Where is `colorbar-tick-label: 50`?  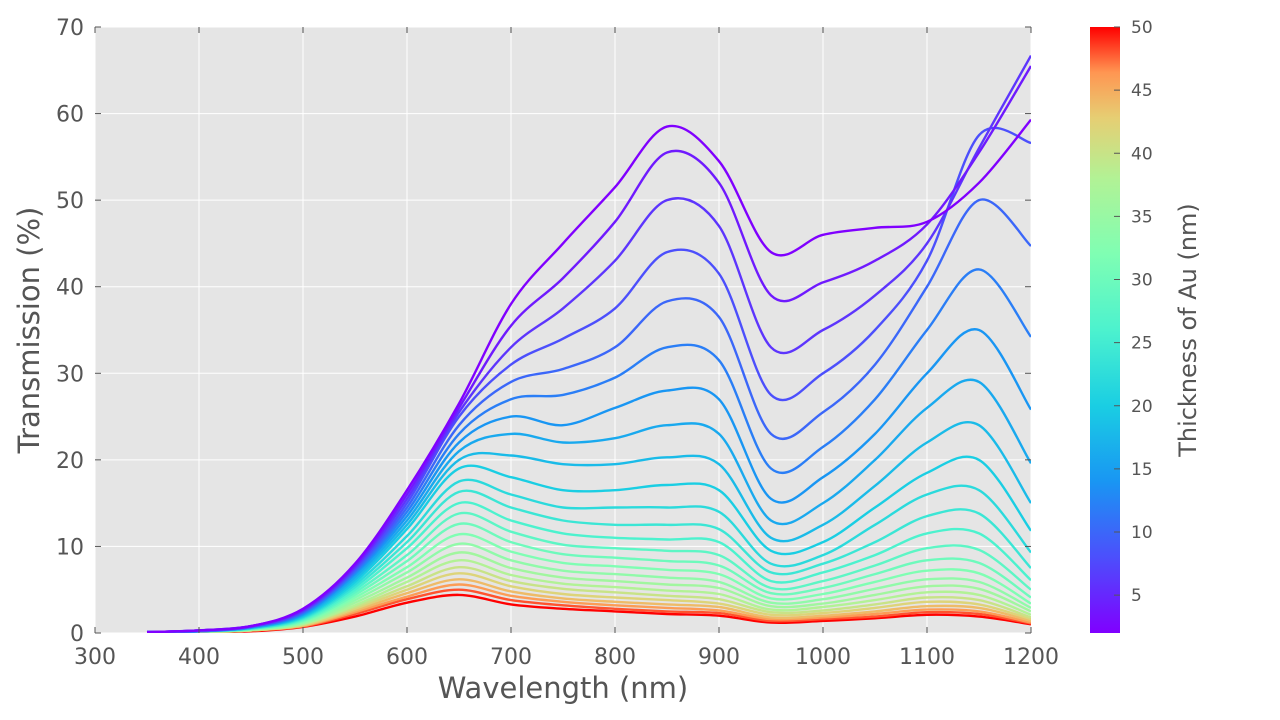 colorbar-tick-label: 50 is located at coordinates (1142, 28).